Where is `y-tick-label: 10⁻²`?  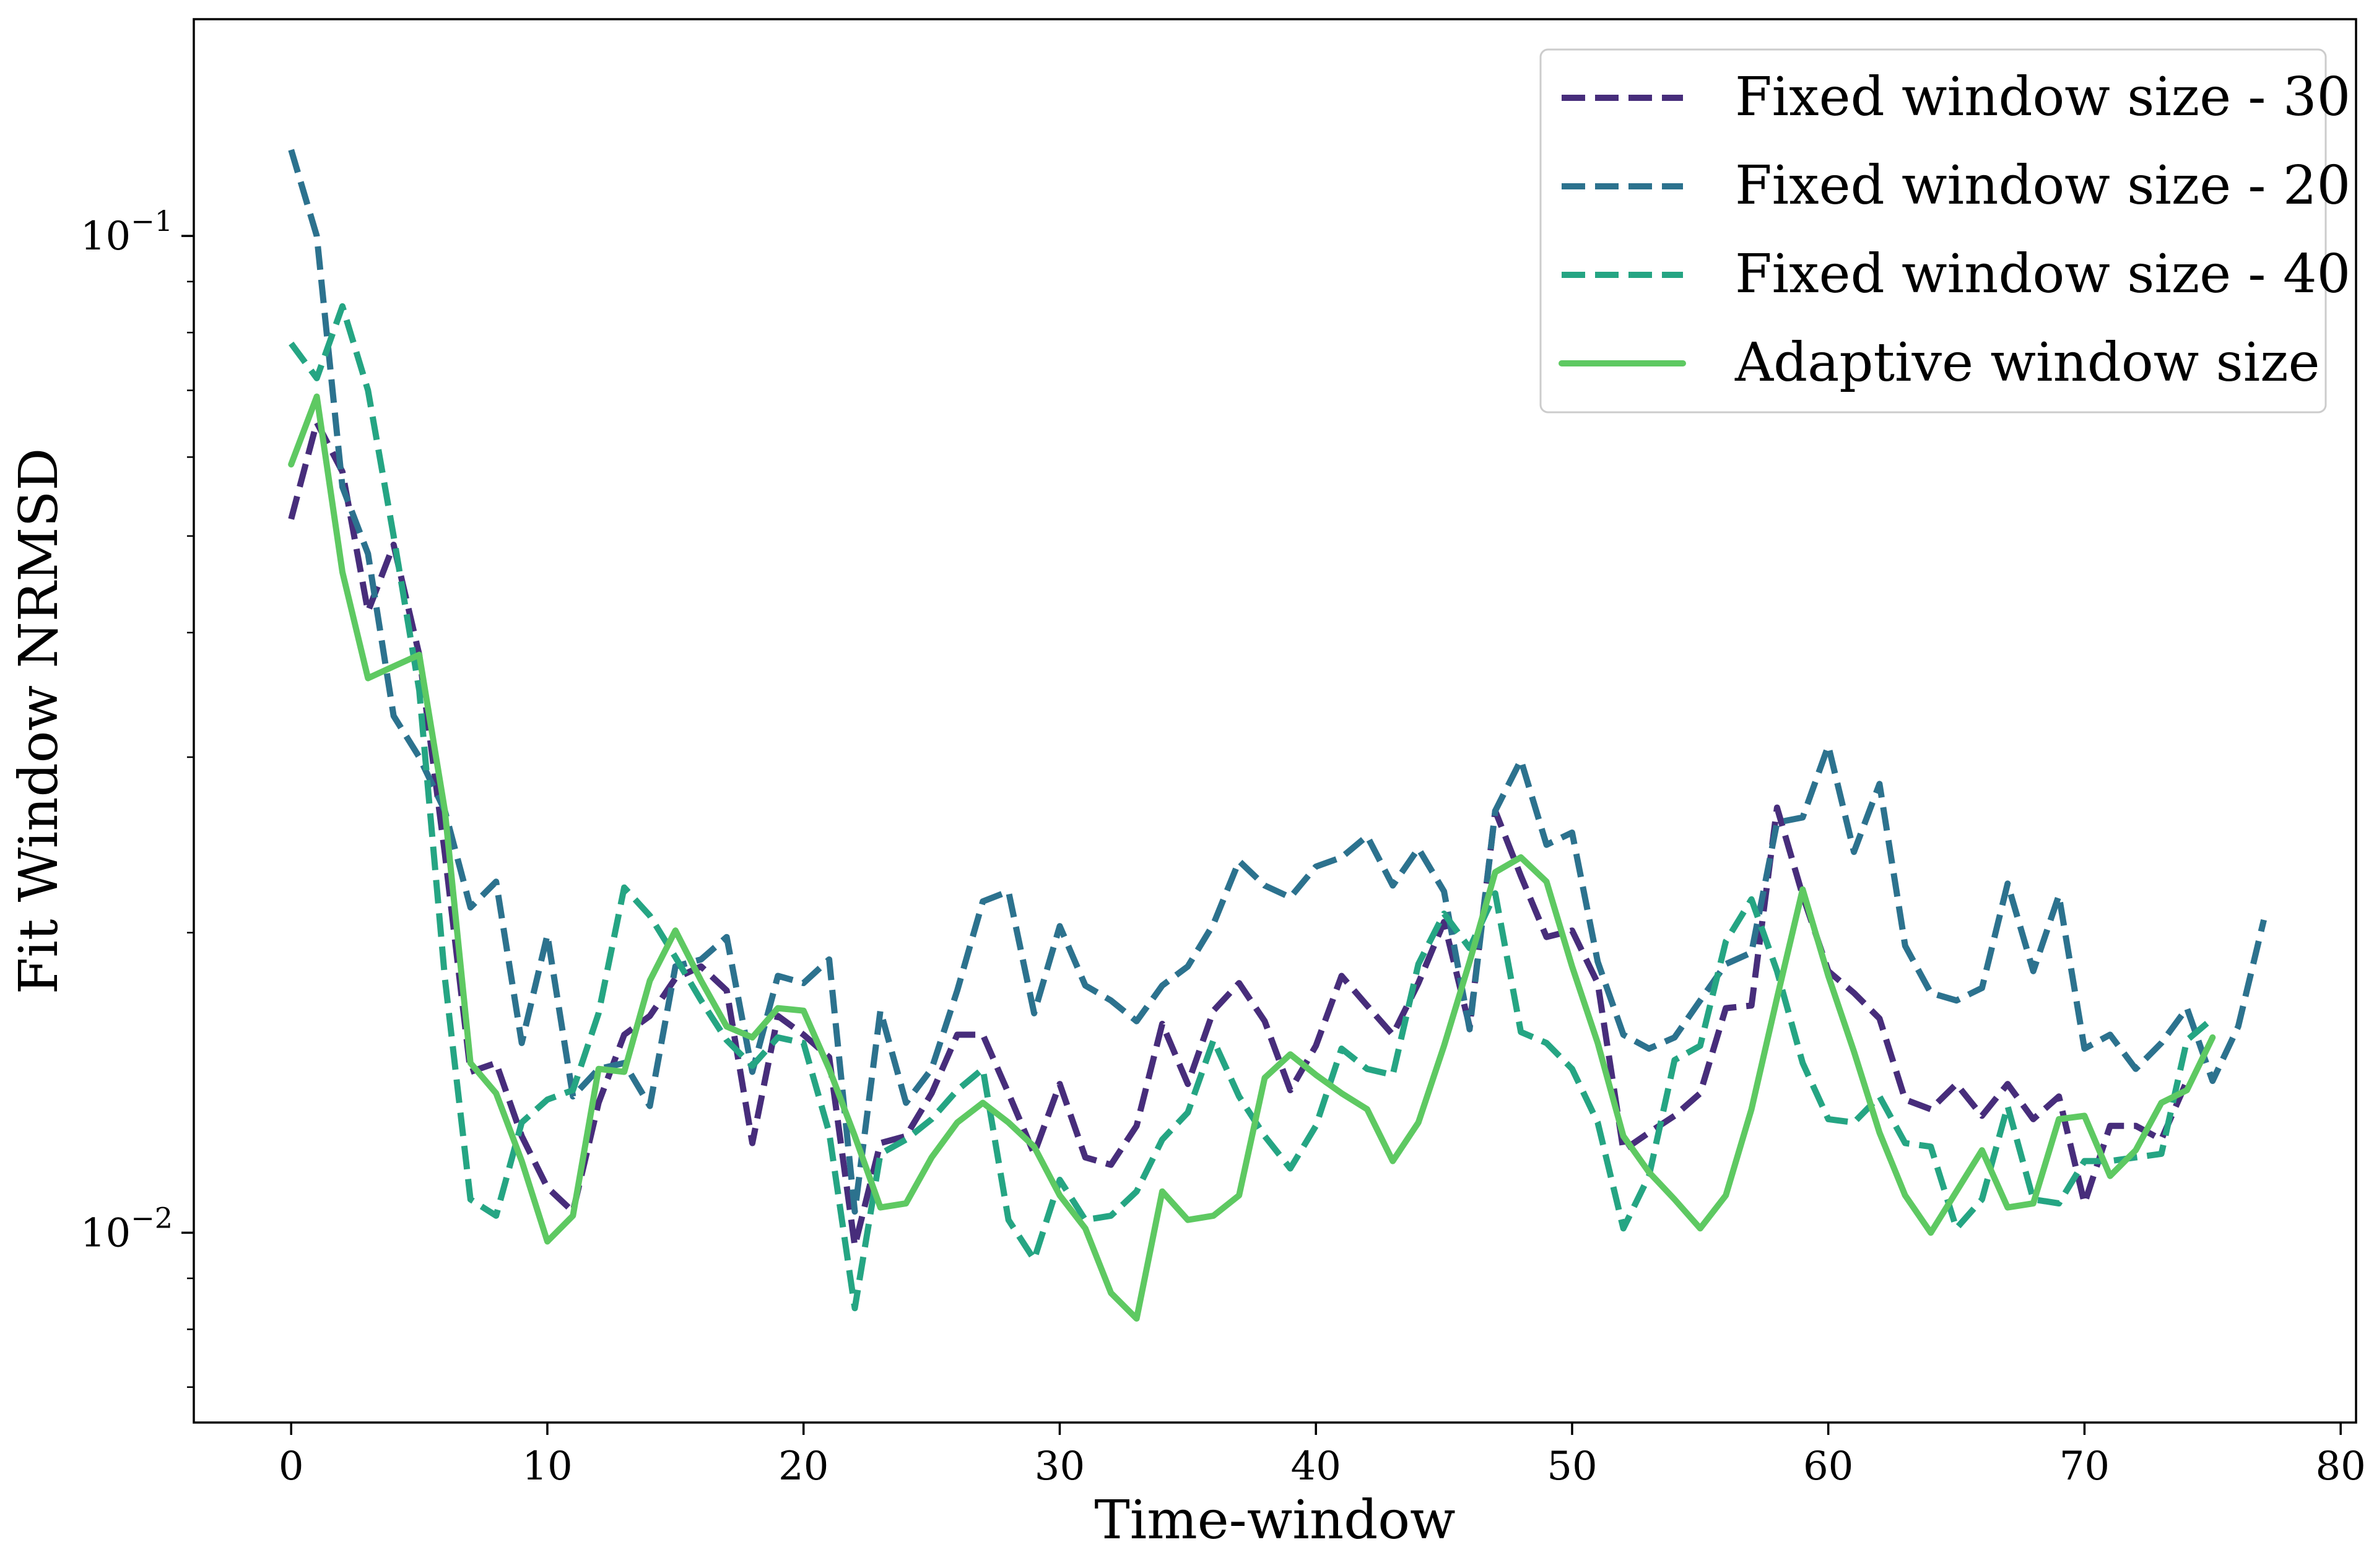 y-tick-label: 10⁻² is located at coordinates (126, 1228).